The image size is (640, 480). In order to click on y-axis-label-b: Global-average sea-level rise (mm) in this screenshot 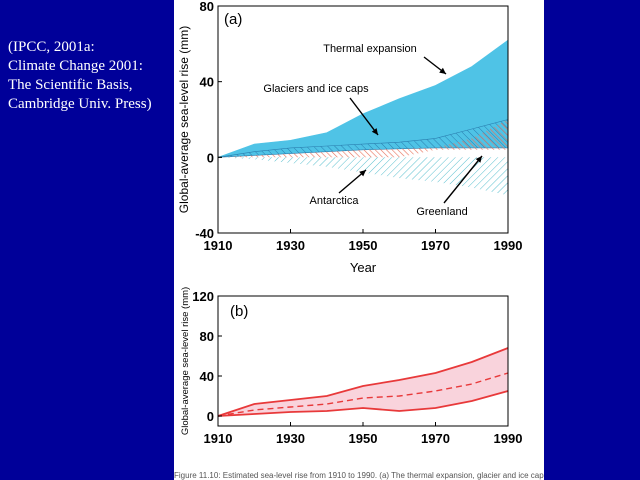, I will do `click(185, 361)`.